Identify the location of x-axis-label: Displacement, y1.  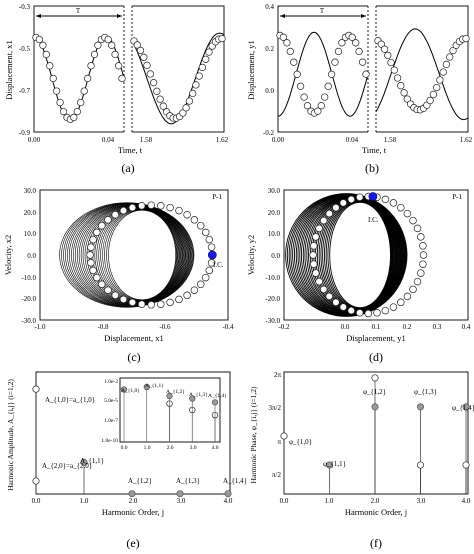
(375, 338).